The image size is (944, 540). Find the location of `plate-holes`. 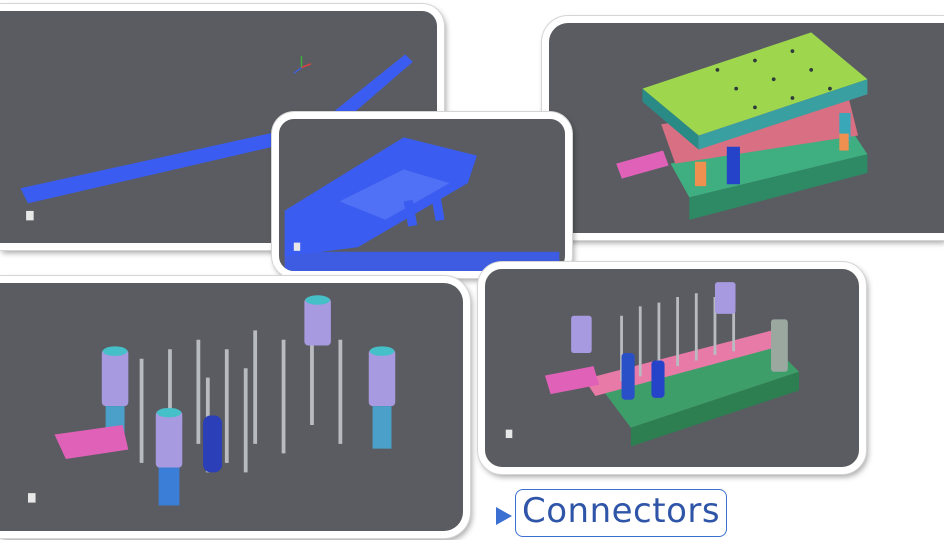

plate-holes is located at coordinates (773, 79).